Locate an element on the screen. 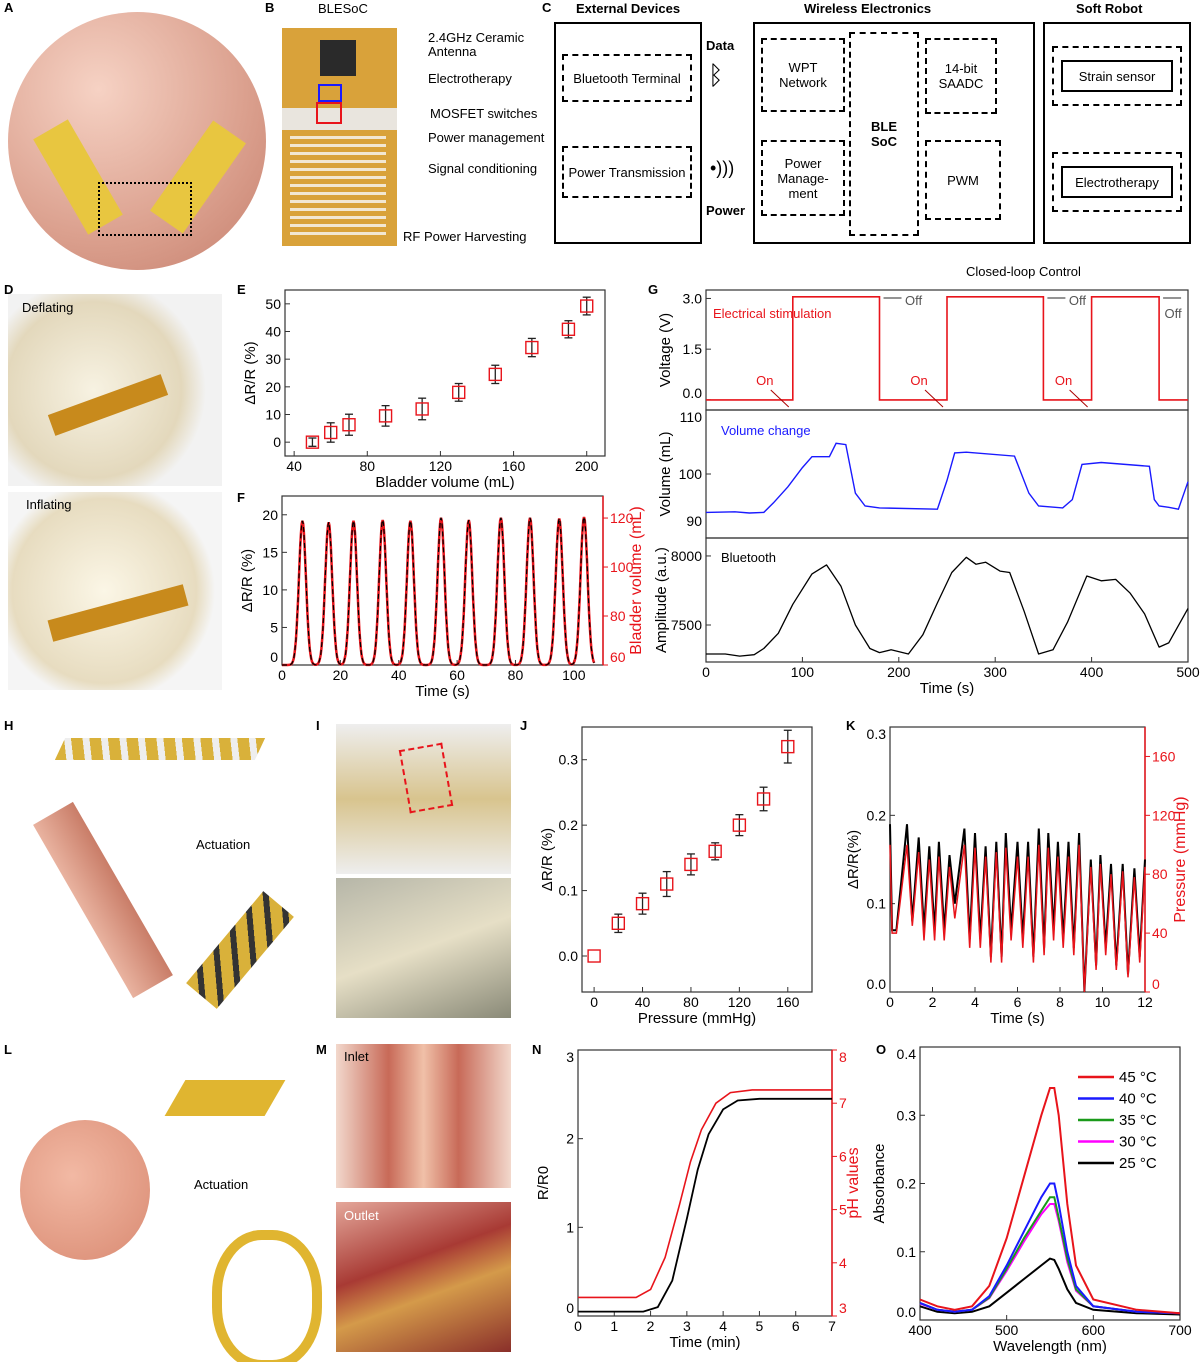 Image resolution: width=1200 pixels, height=1362 pixels. y-tick-label: 7500 is located at coordinates (686, 625).